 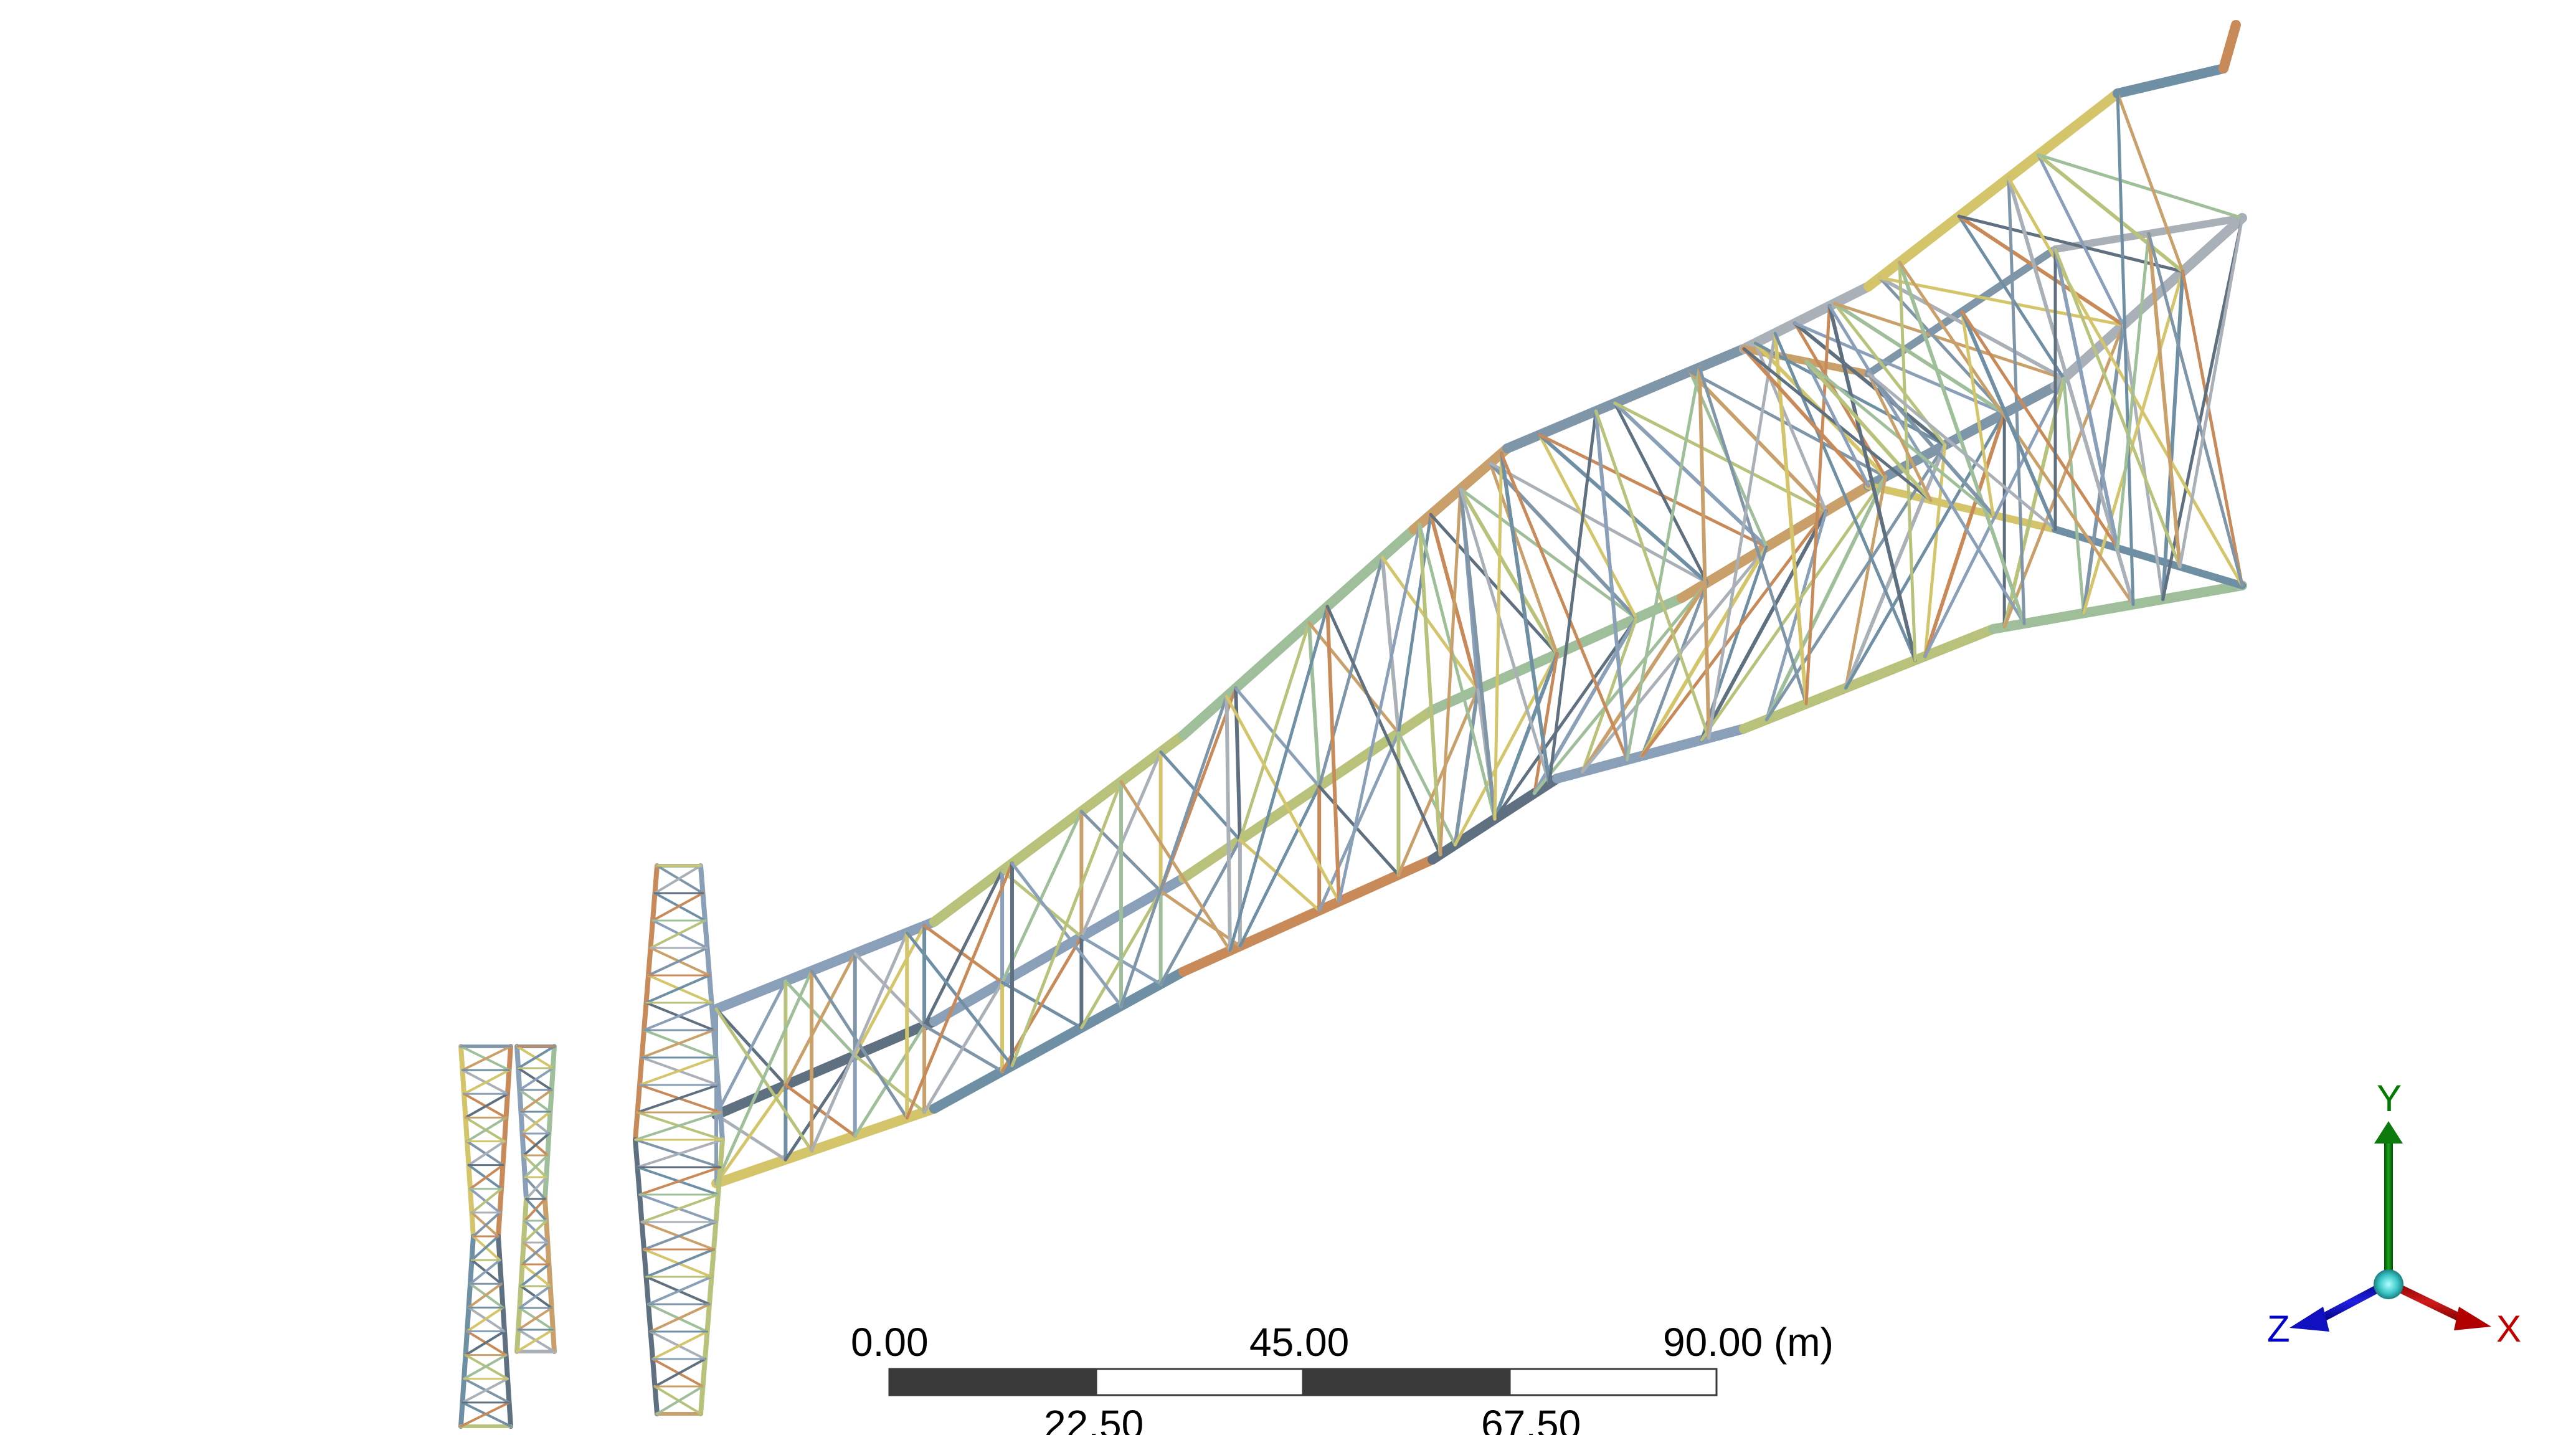 I want to click on axis-triad: Y X Z, so click(x=2380, y=1214).